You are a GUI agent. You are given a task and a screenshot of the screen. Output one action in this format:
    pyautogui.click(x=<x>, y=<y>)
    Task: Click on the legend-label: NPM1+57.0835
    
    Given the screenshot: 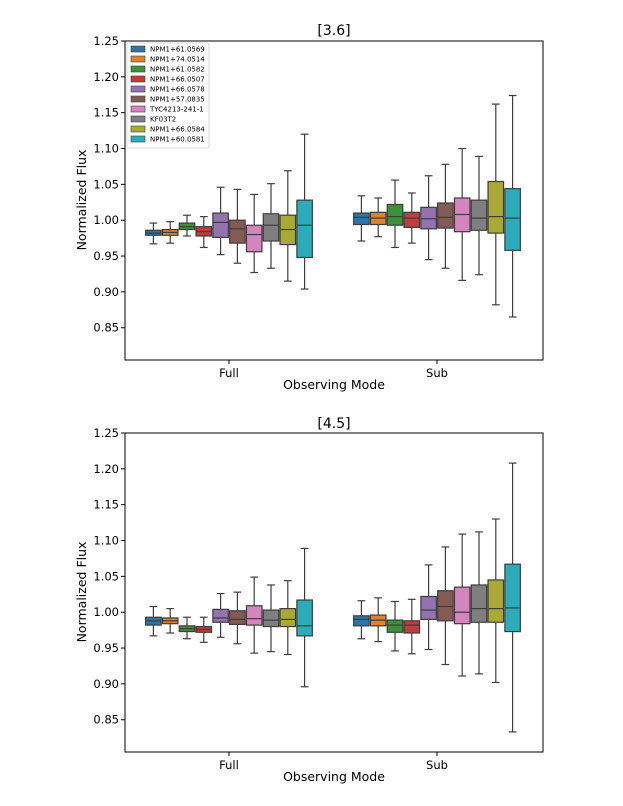 What is the action you would take?
    pyautogui.click(x=177, y=100)
    